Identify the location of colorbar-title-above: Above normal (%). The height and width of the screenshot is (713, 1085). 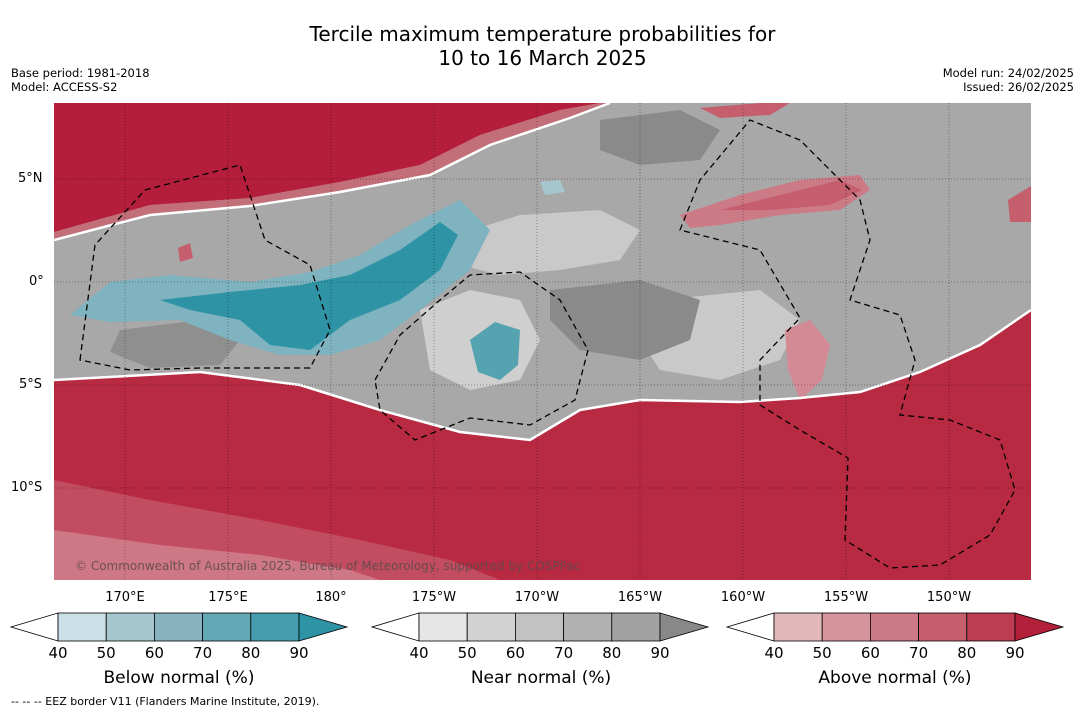
(895, 678).